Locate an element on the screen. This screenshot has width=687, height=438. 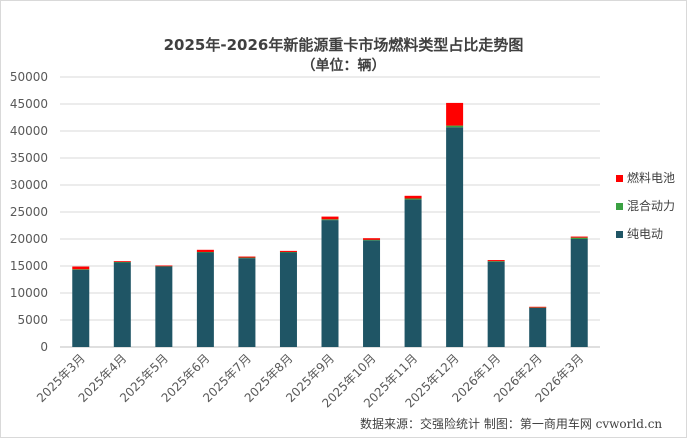
y-tick-label: 10000 is located at coordinates (29, 293).